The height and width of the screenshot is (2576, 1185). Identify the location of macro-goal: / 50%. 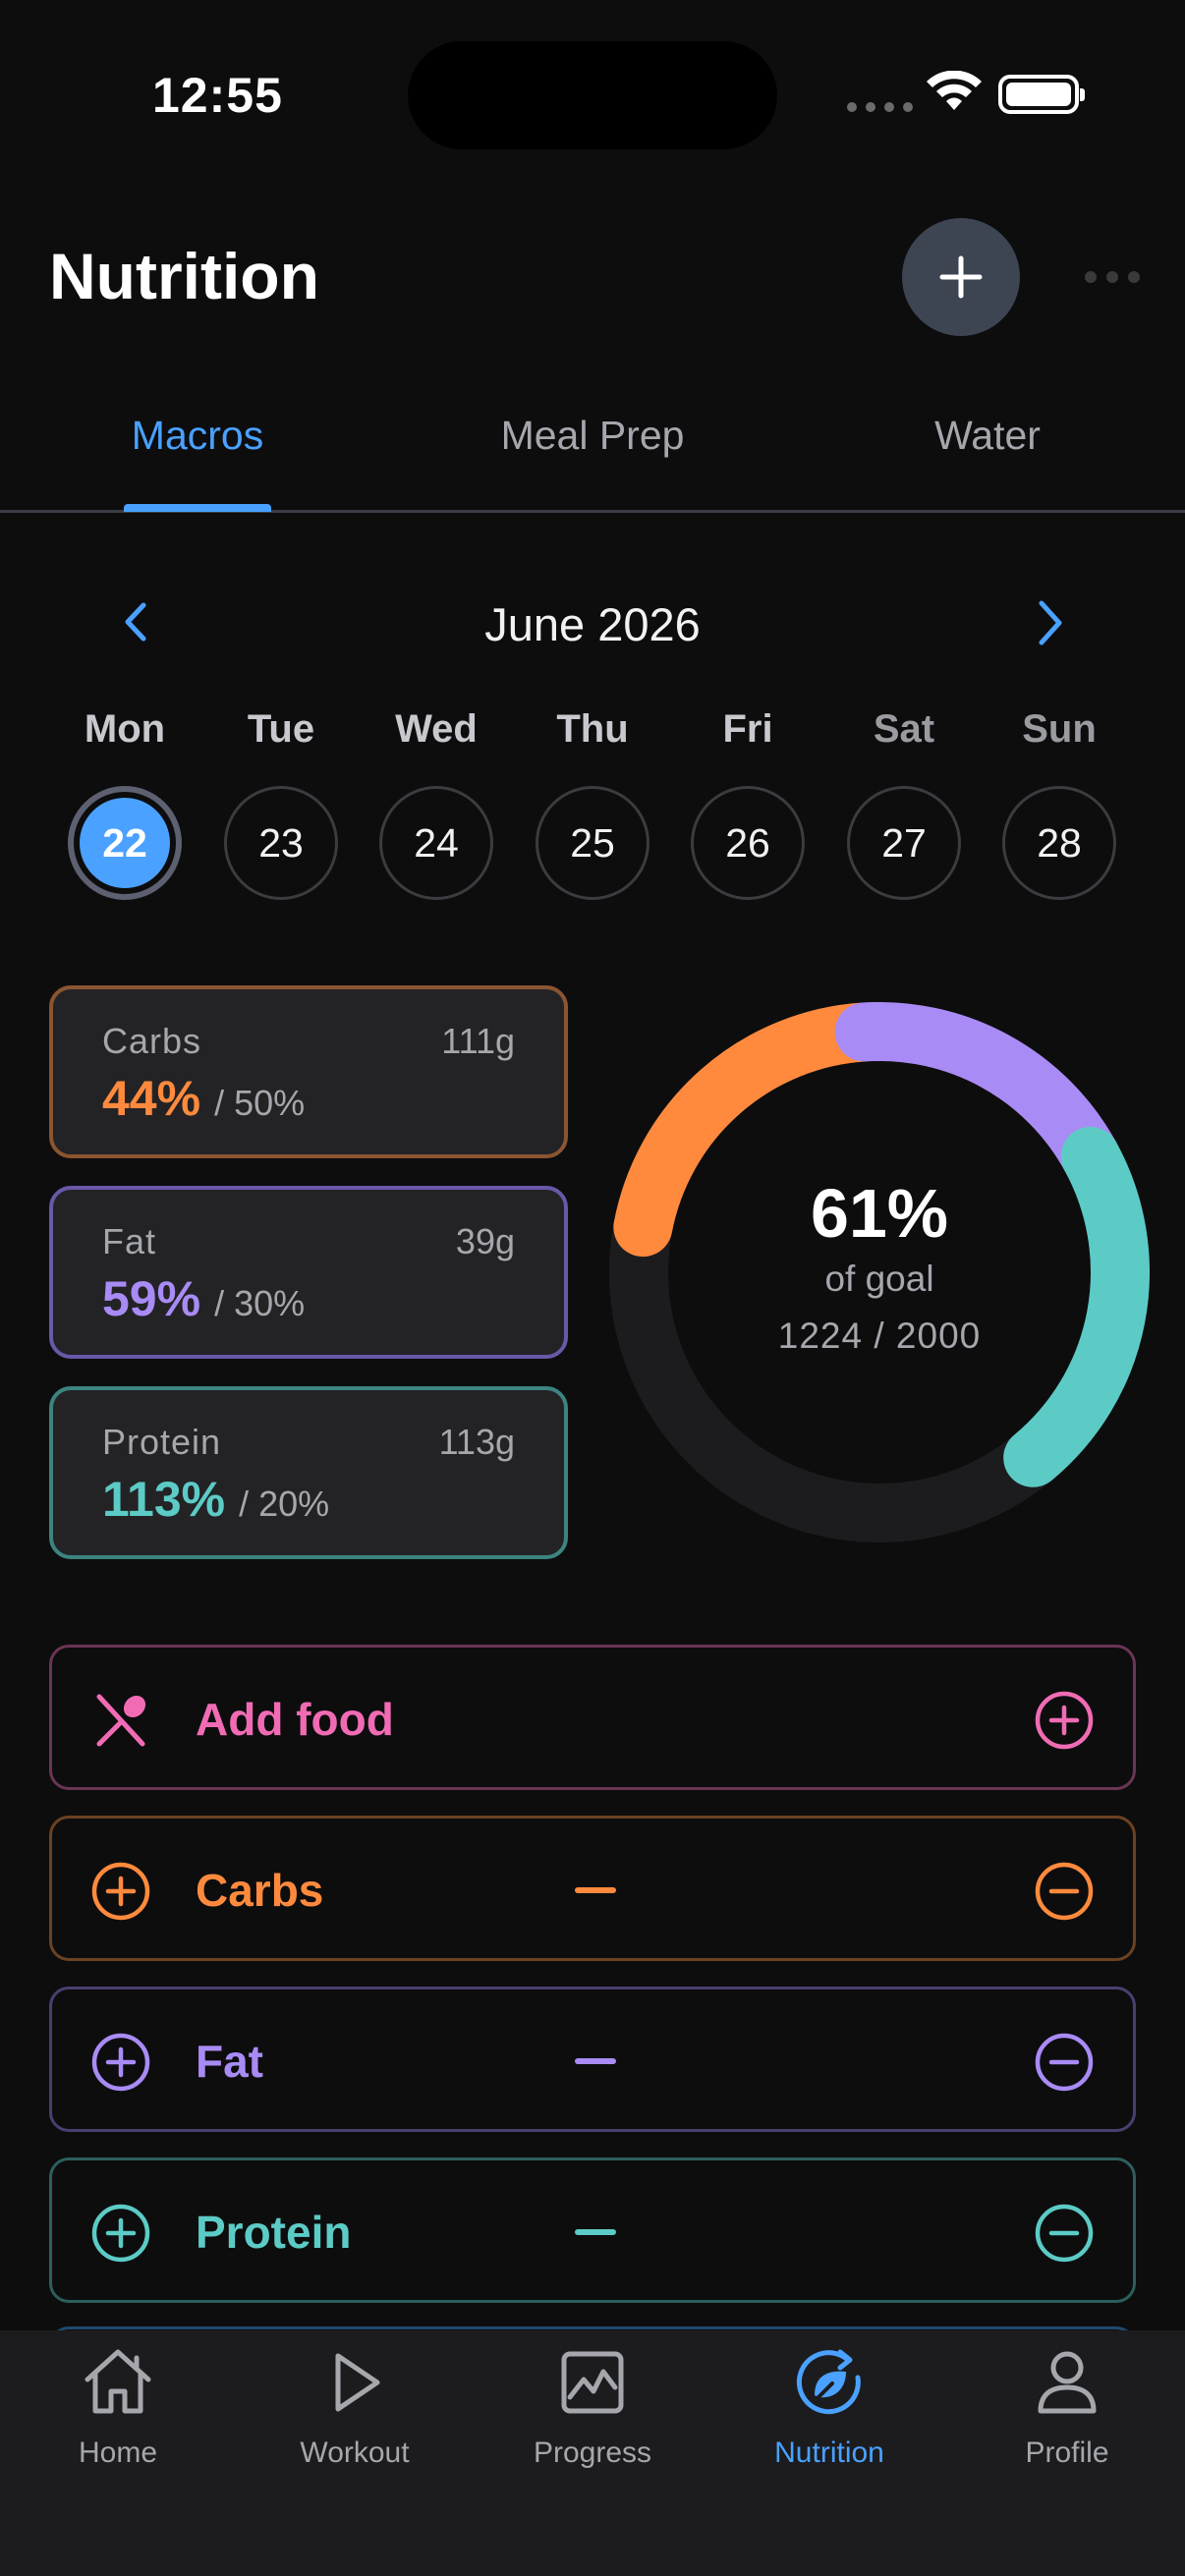
(260, 1103).